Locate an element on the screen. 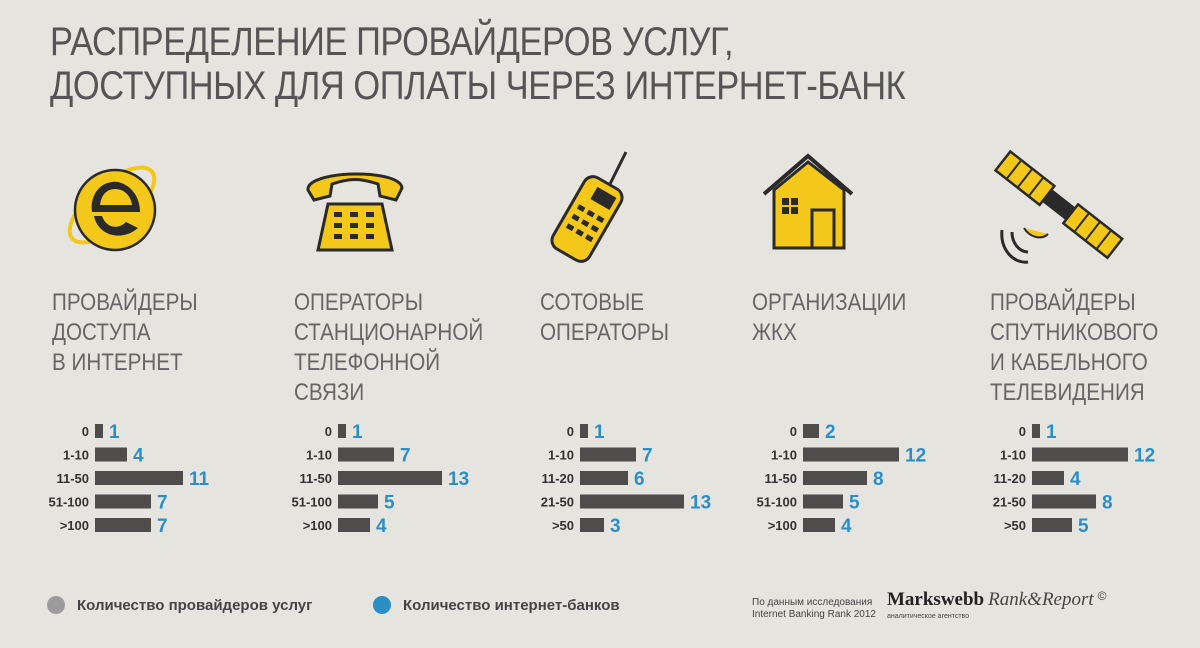  brand-logo: Markswebb Rank&Report © is located at coordinates (997, 600).